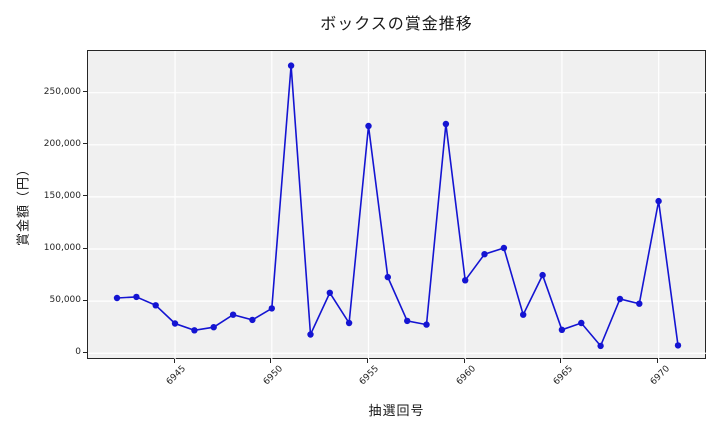  I want to click on x-tick-label: 6955, so click(370, 376).